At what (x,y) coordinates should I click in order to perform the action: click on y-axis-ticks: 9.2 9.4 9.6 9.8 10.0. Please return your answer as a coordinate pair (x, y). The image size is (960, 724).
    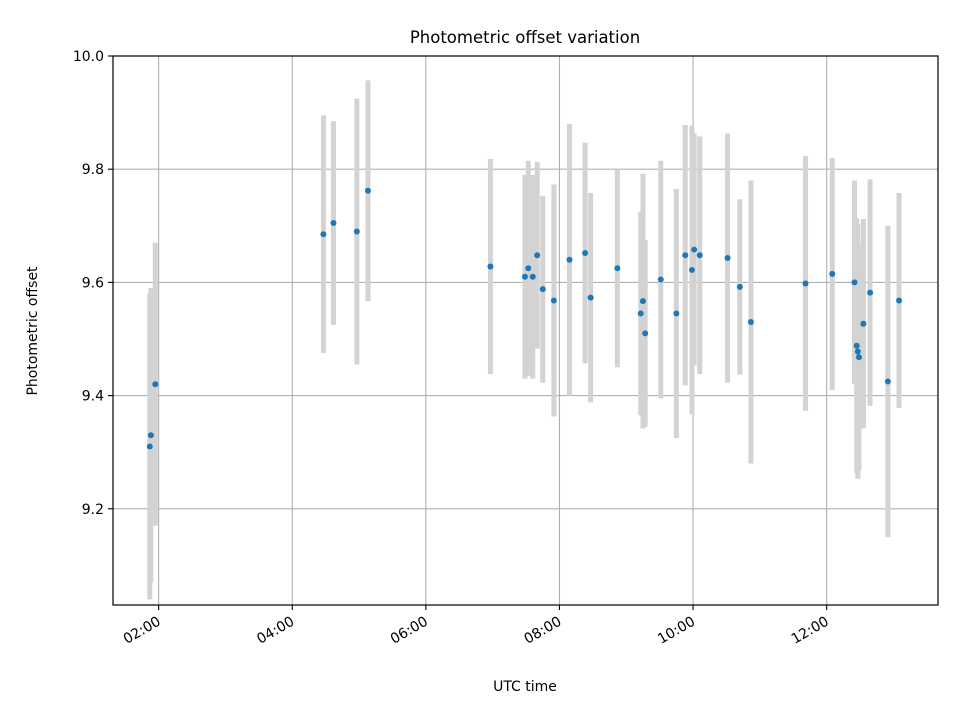
    Looking at the image, I should click on (93, 283).